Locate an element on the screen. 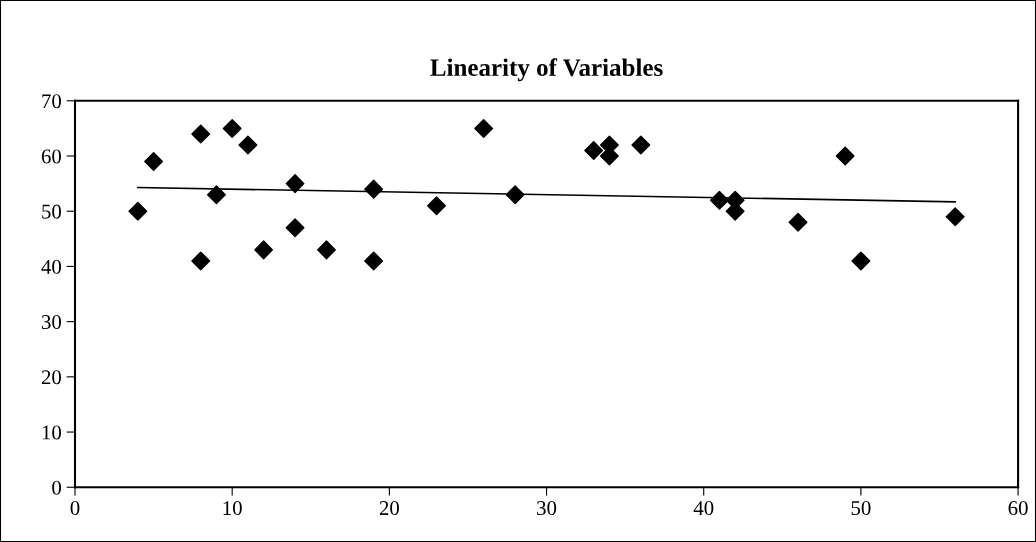  y-tick-label: 10 is located at coordinates (52, 432).